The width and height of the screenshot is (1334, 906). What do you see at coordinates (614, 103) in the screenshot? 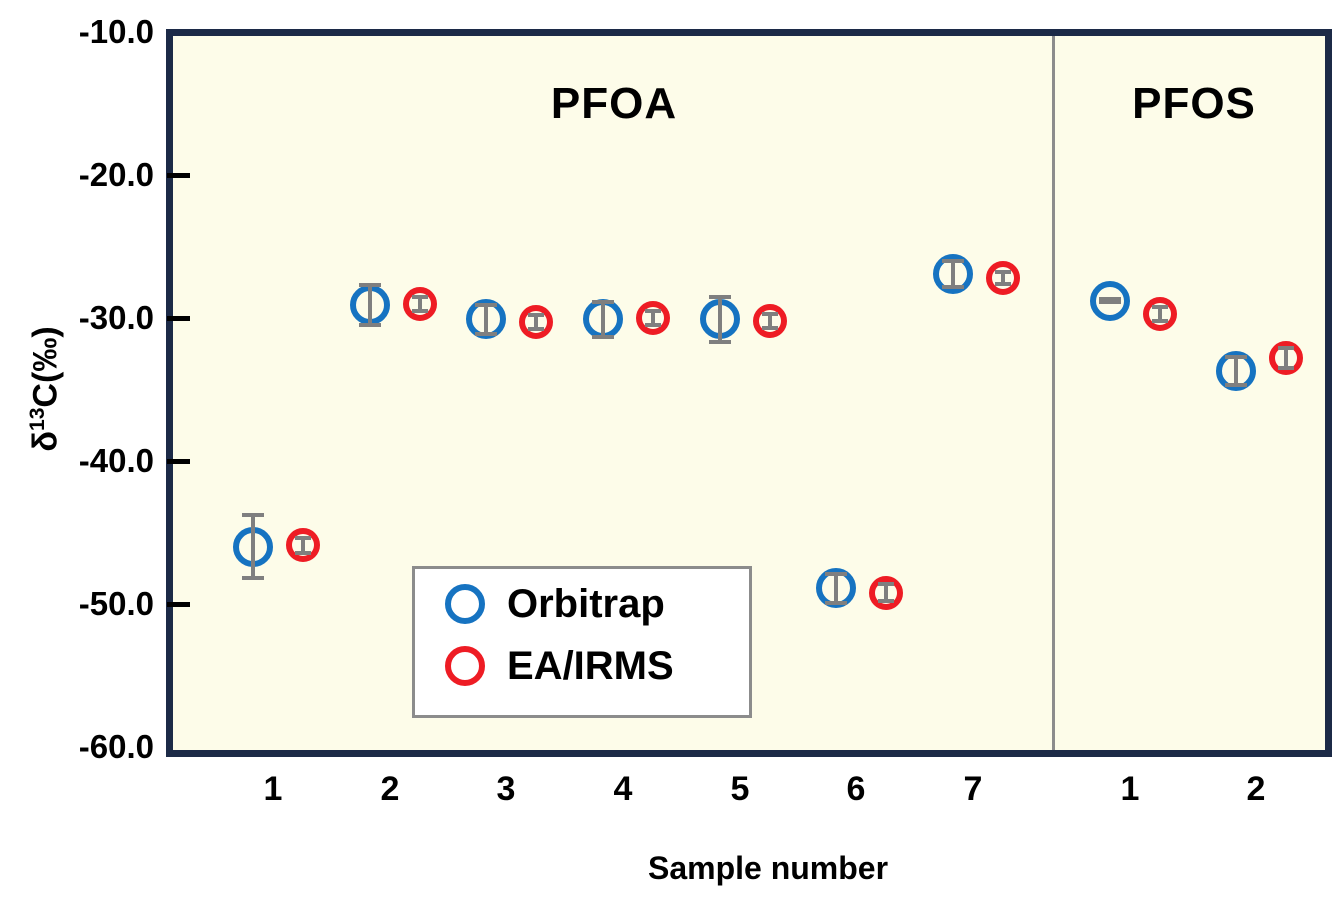
I see `group-title-pfoa: PFOA` at bounding box center [614, 103].